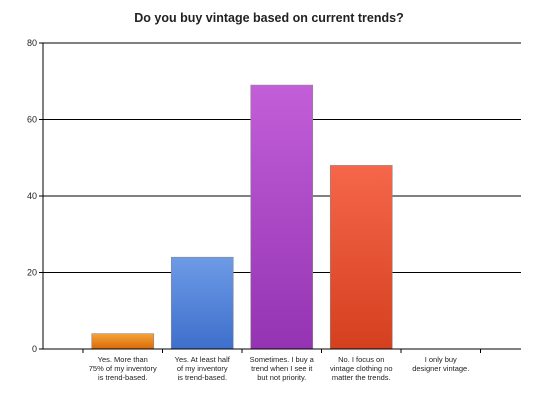  I want to click on x-tick-label-line: matter the trends., so click(361, 377).